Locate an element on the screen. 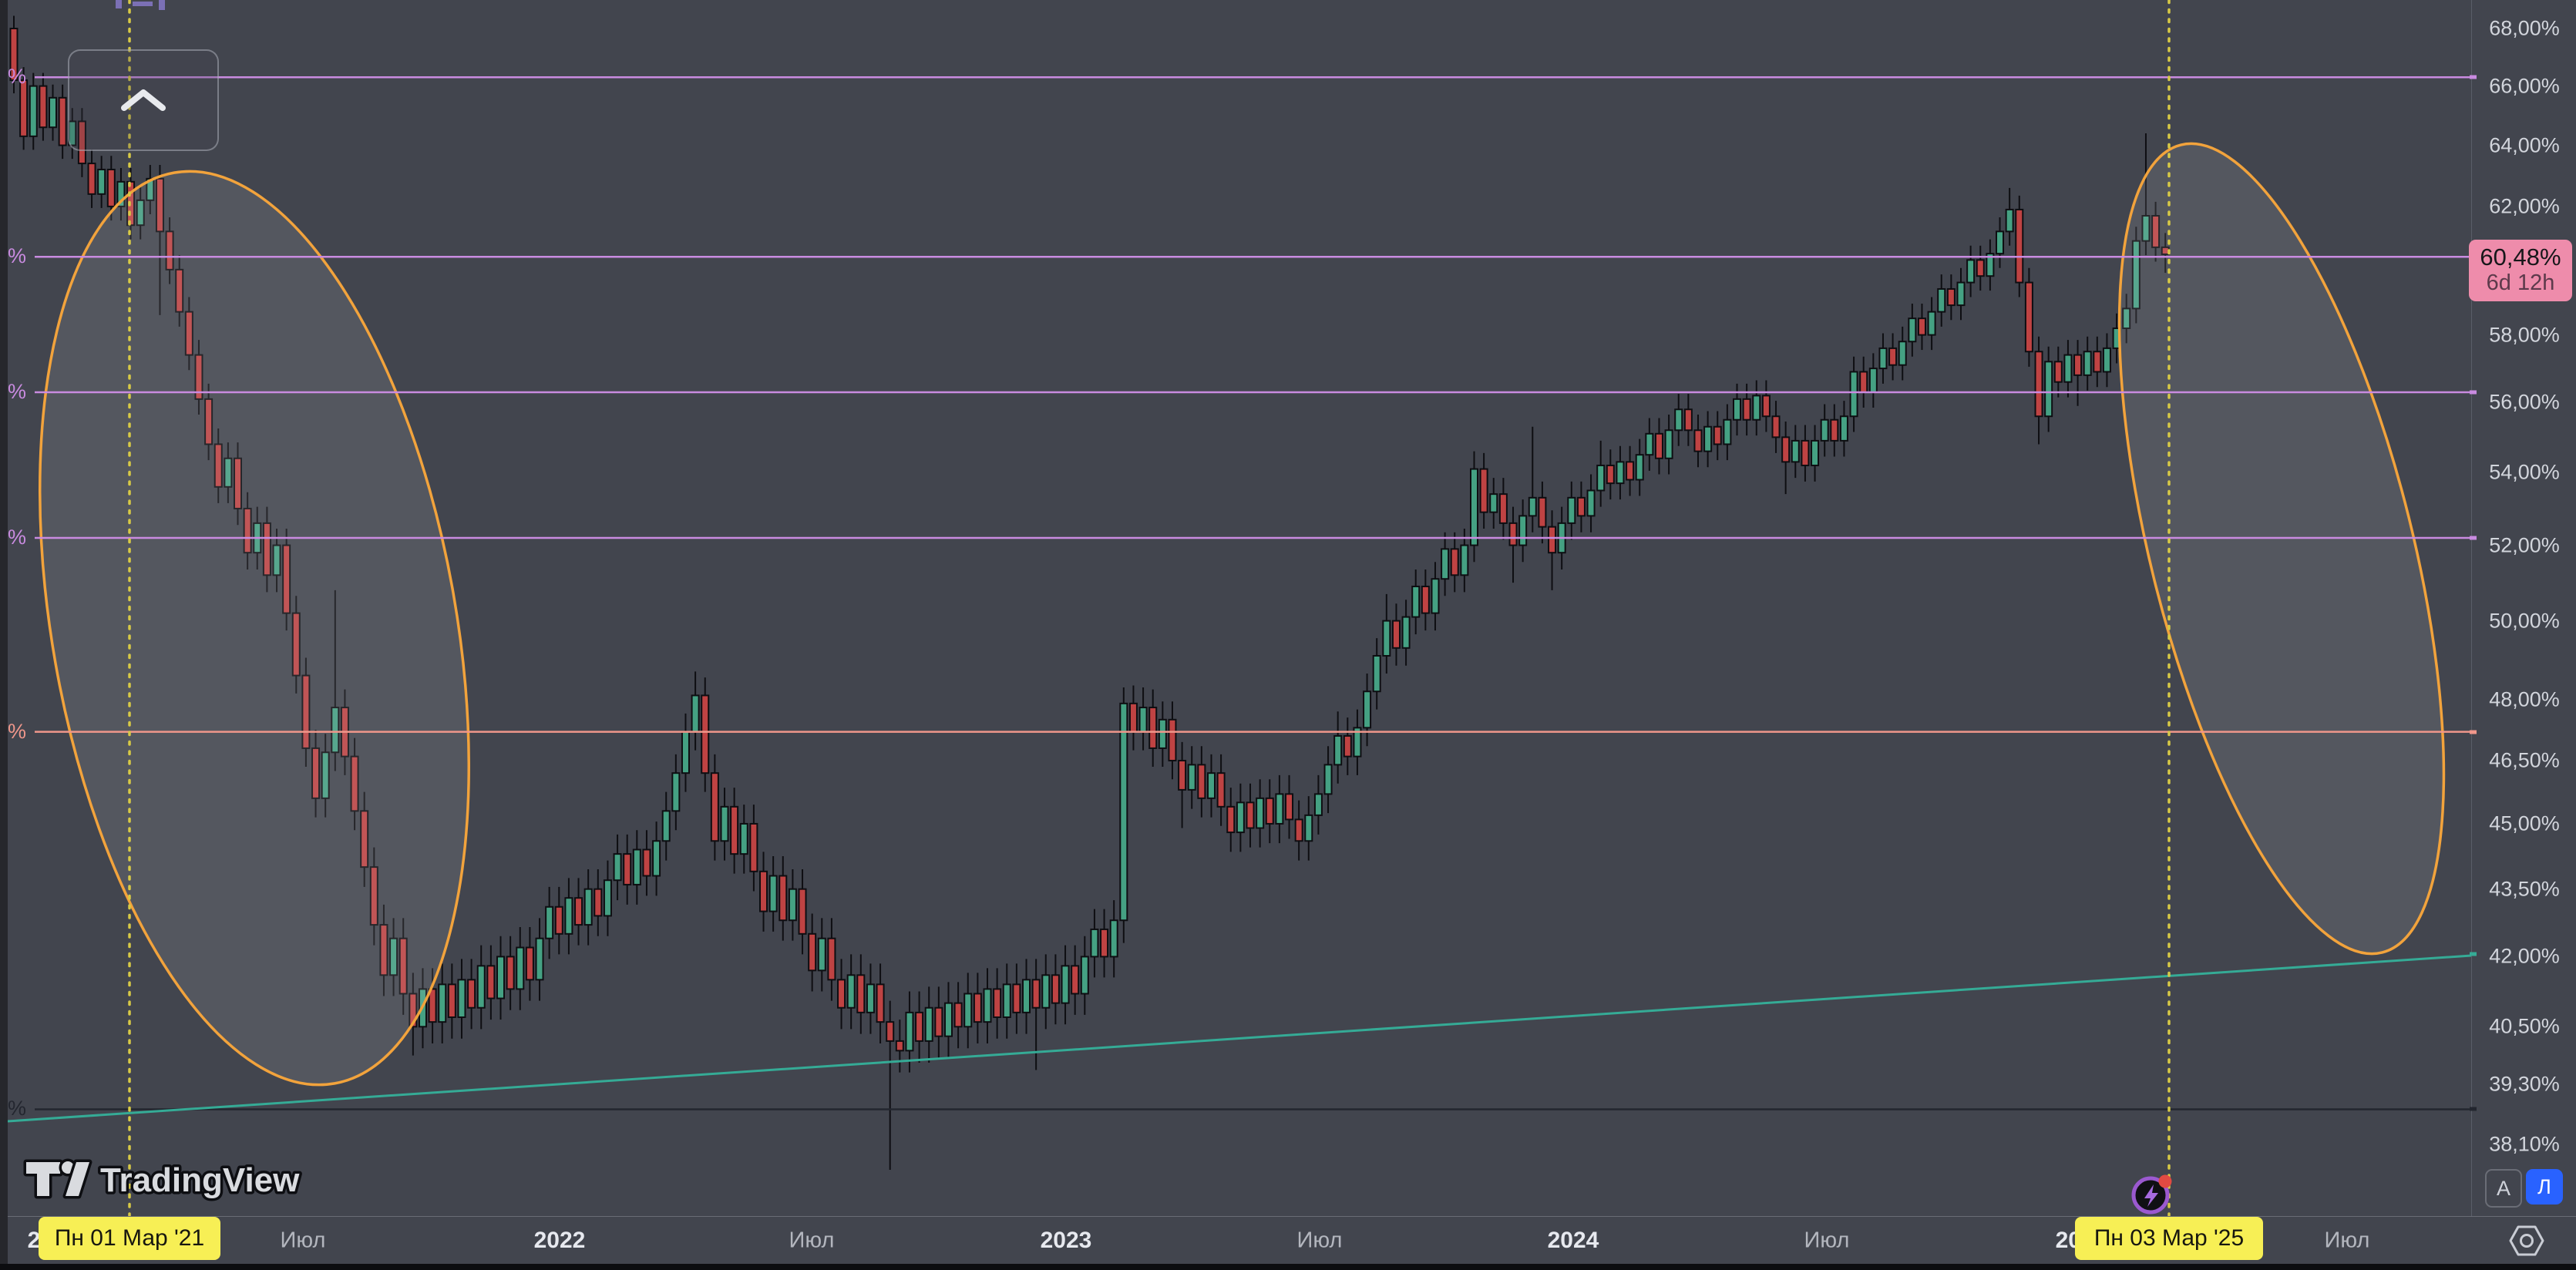 The height and width of the screenshot is (1270, 2576). collapse-toolbar-button is located at coordinates (143, 100).